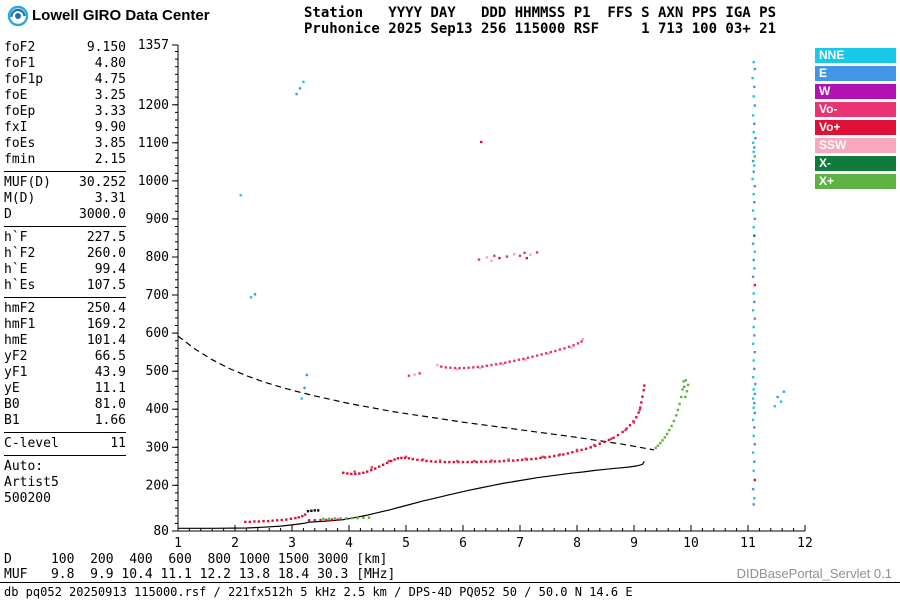  What do you see at coordinates (416, 393) in the screenshot?
I see `transmission-curve` at bounding box center [416, 393].